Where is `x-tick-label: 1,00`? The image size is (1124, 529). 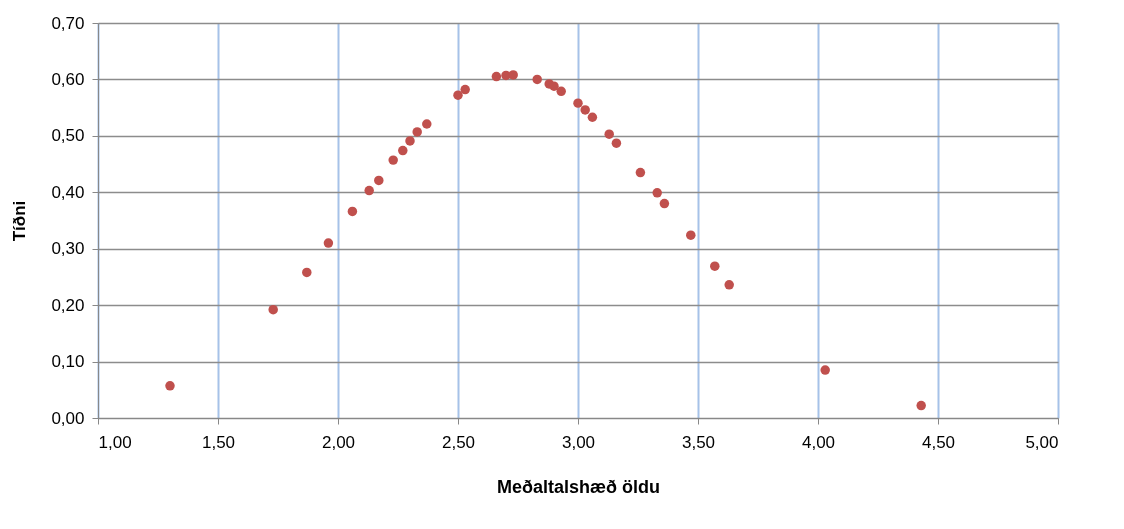
x-tick-label: 1,00 is located at coordinates (115, 442).